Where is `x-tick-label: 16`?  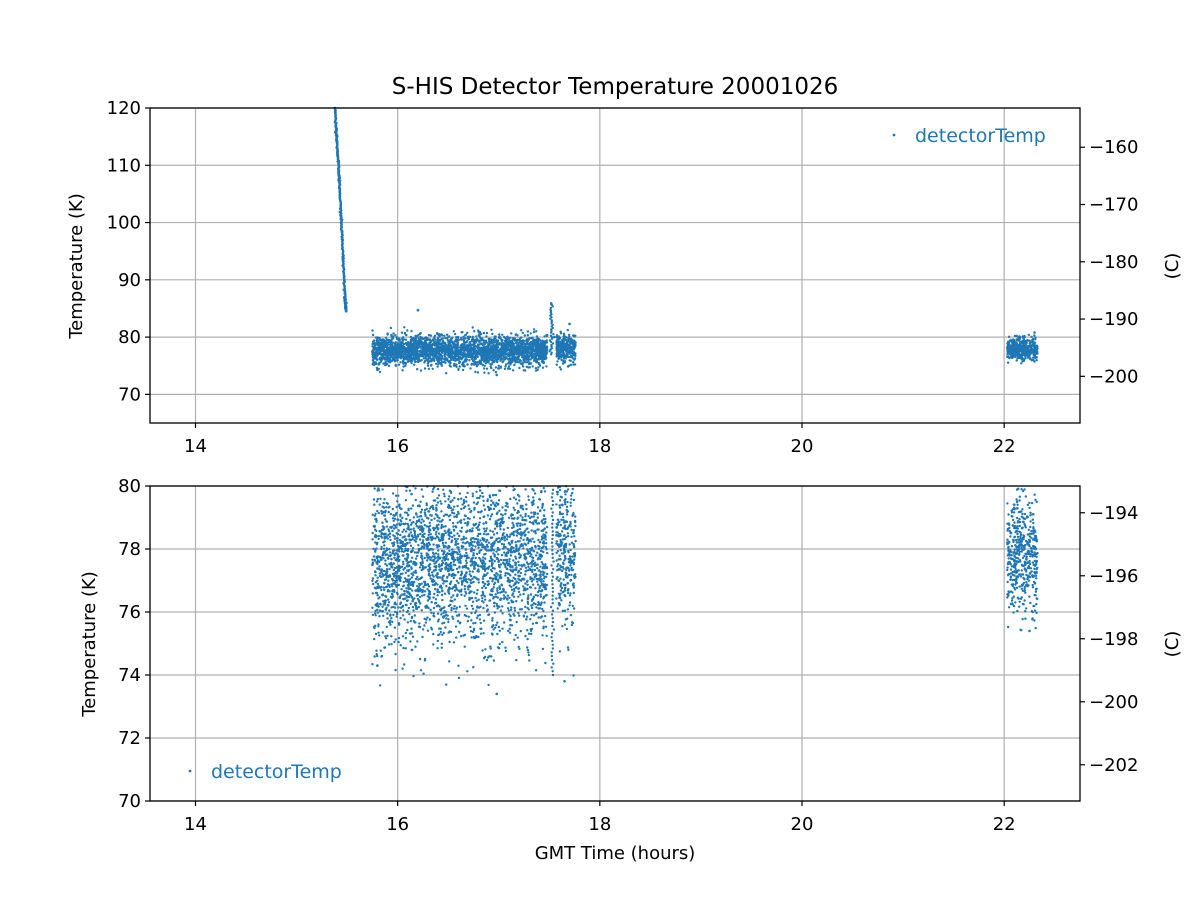
x-tick-label: 16 is located at coordinates (397, 446).